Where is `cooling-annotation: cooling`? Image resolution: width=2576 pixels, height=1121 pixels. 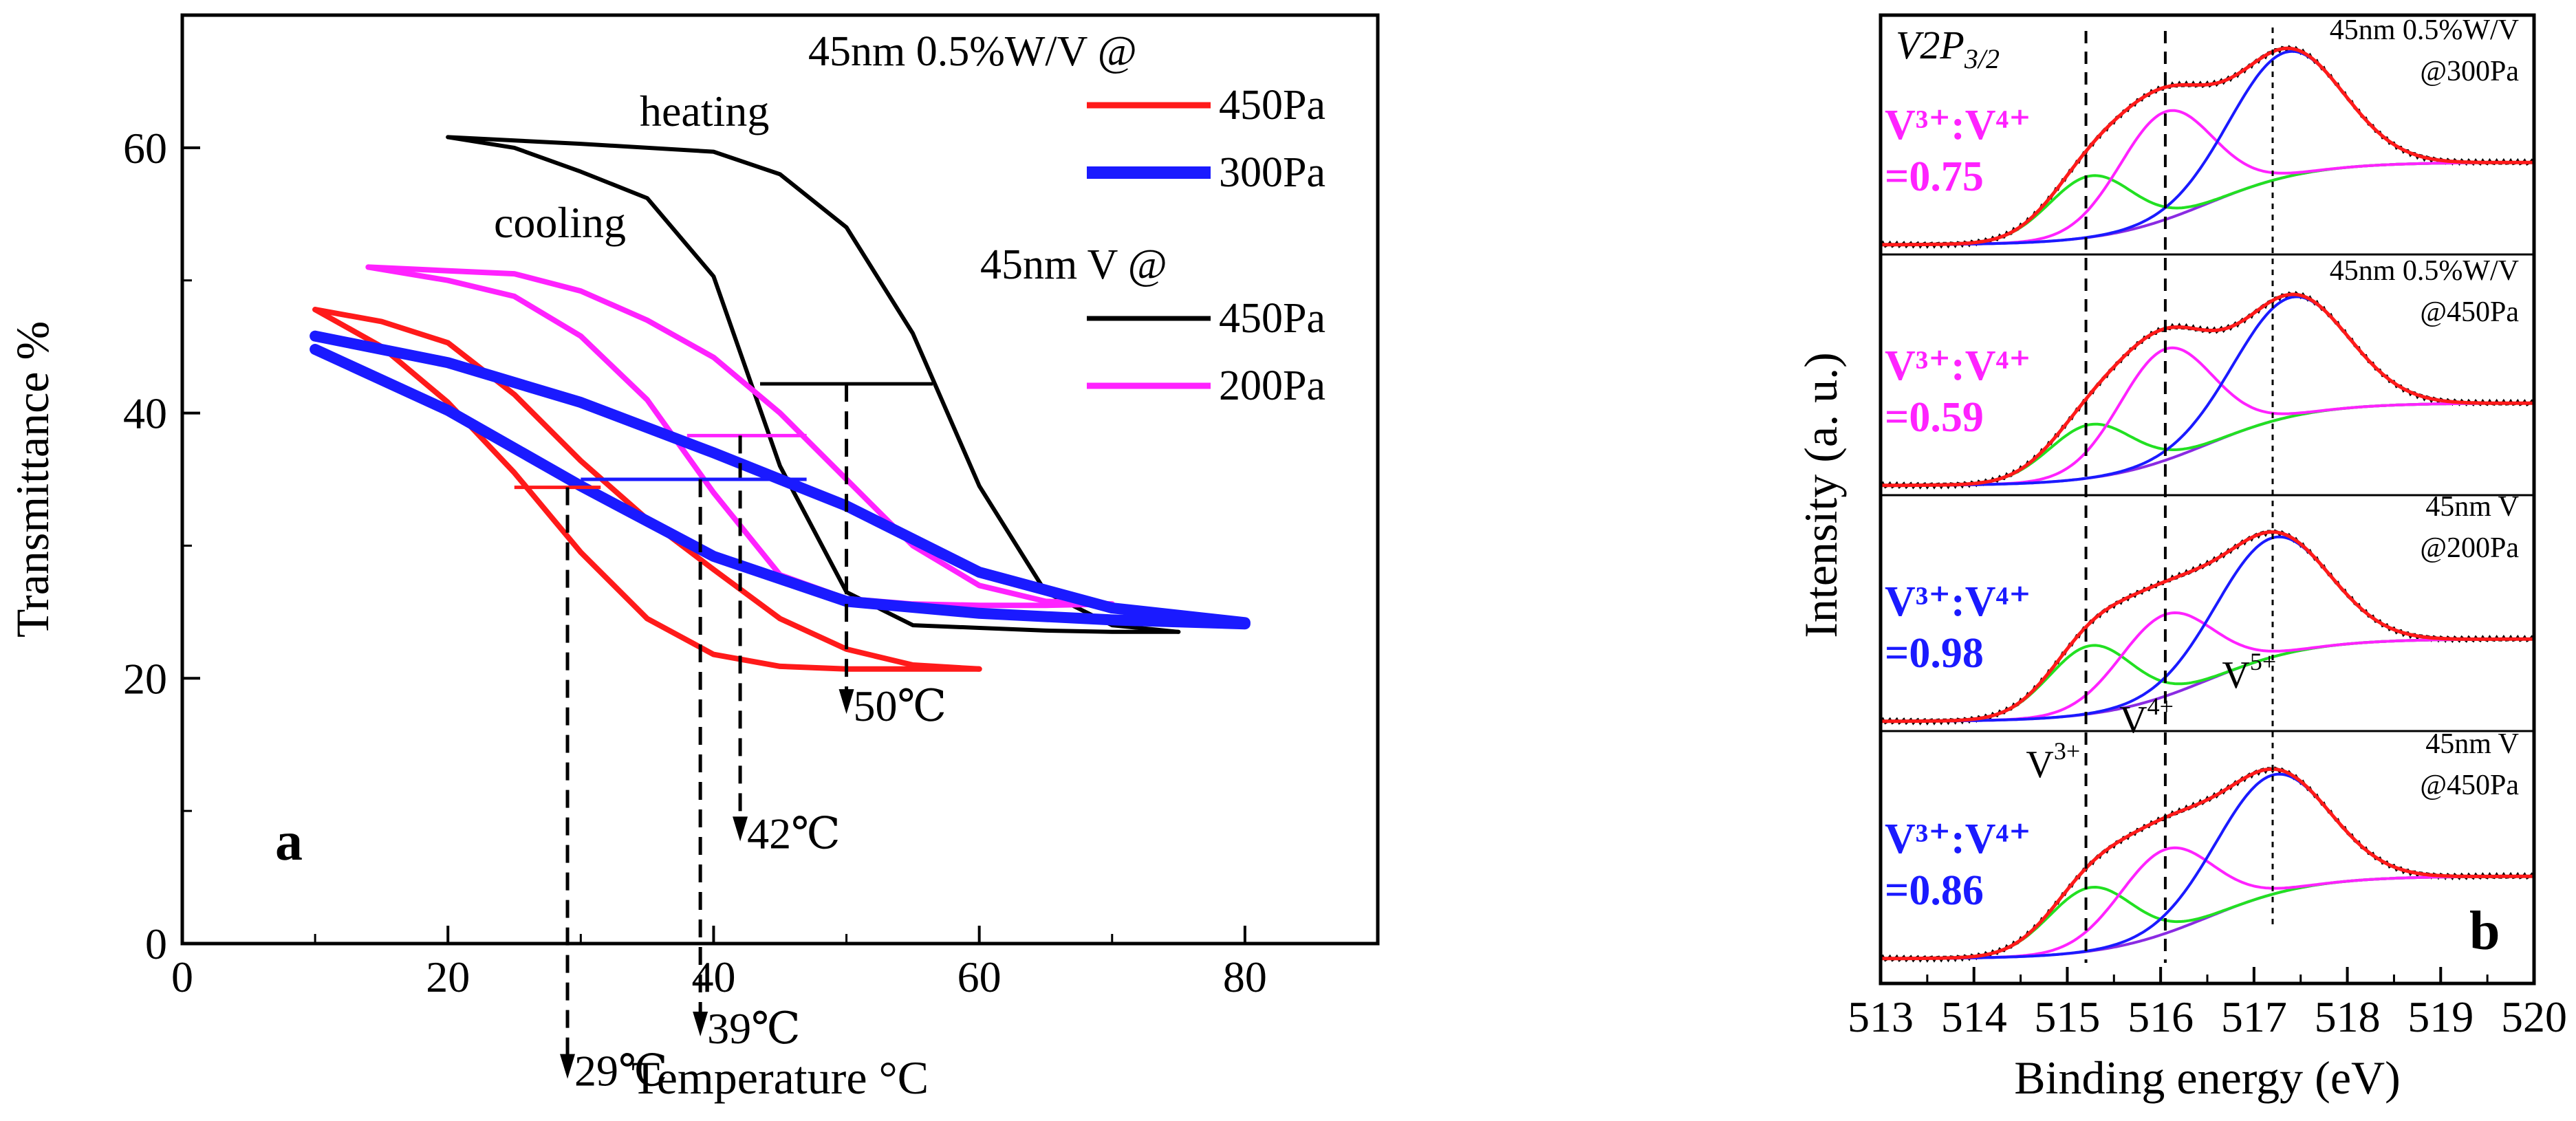 cooling-annotation: cooling is located at coordinates (560, 222).